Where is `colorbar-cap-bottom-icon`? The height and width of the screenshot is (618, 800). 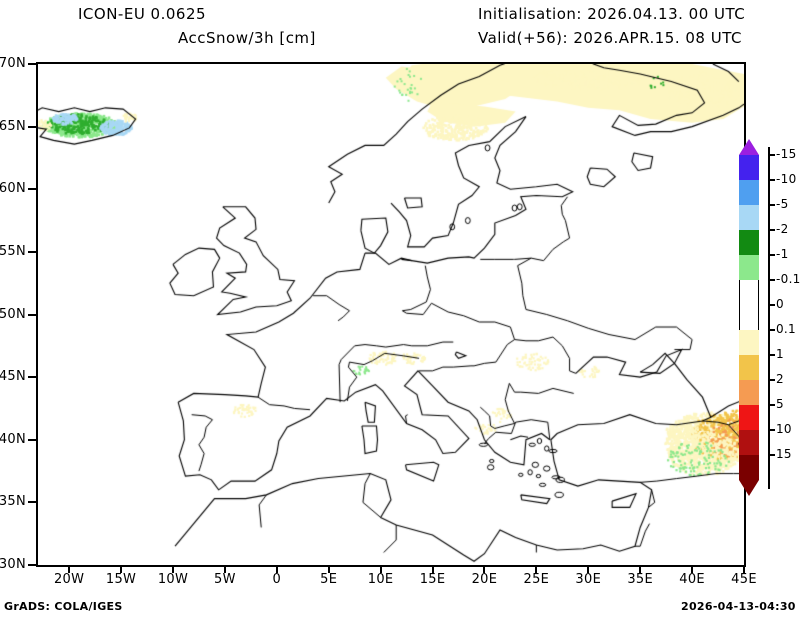 colorbar-cap-bottom-icon is located at coordinates (749, 488).